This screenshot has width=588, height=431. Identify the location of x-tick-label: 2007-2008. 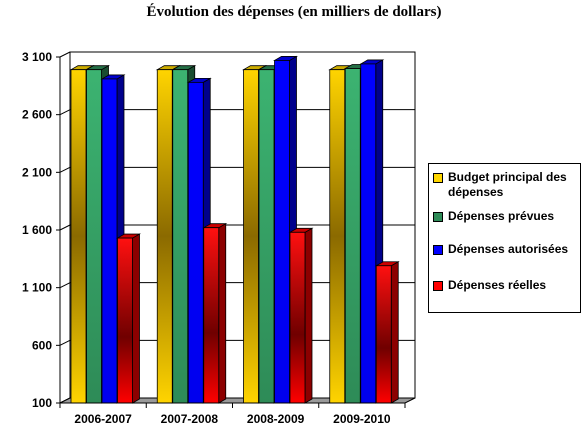
(190, 419).